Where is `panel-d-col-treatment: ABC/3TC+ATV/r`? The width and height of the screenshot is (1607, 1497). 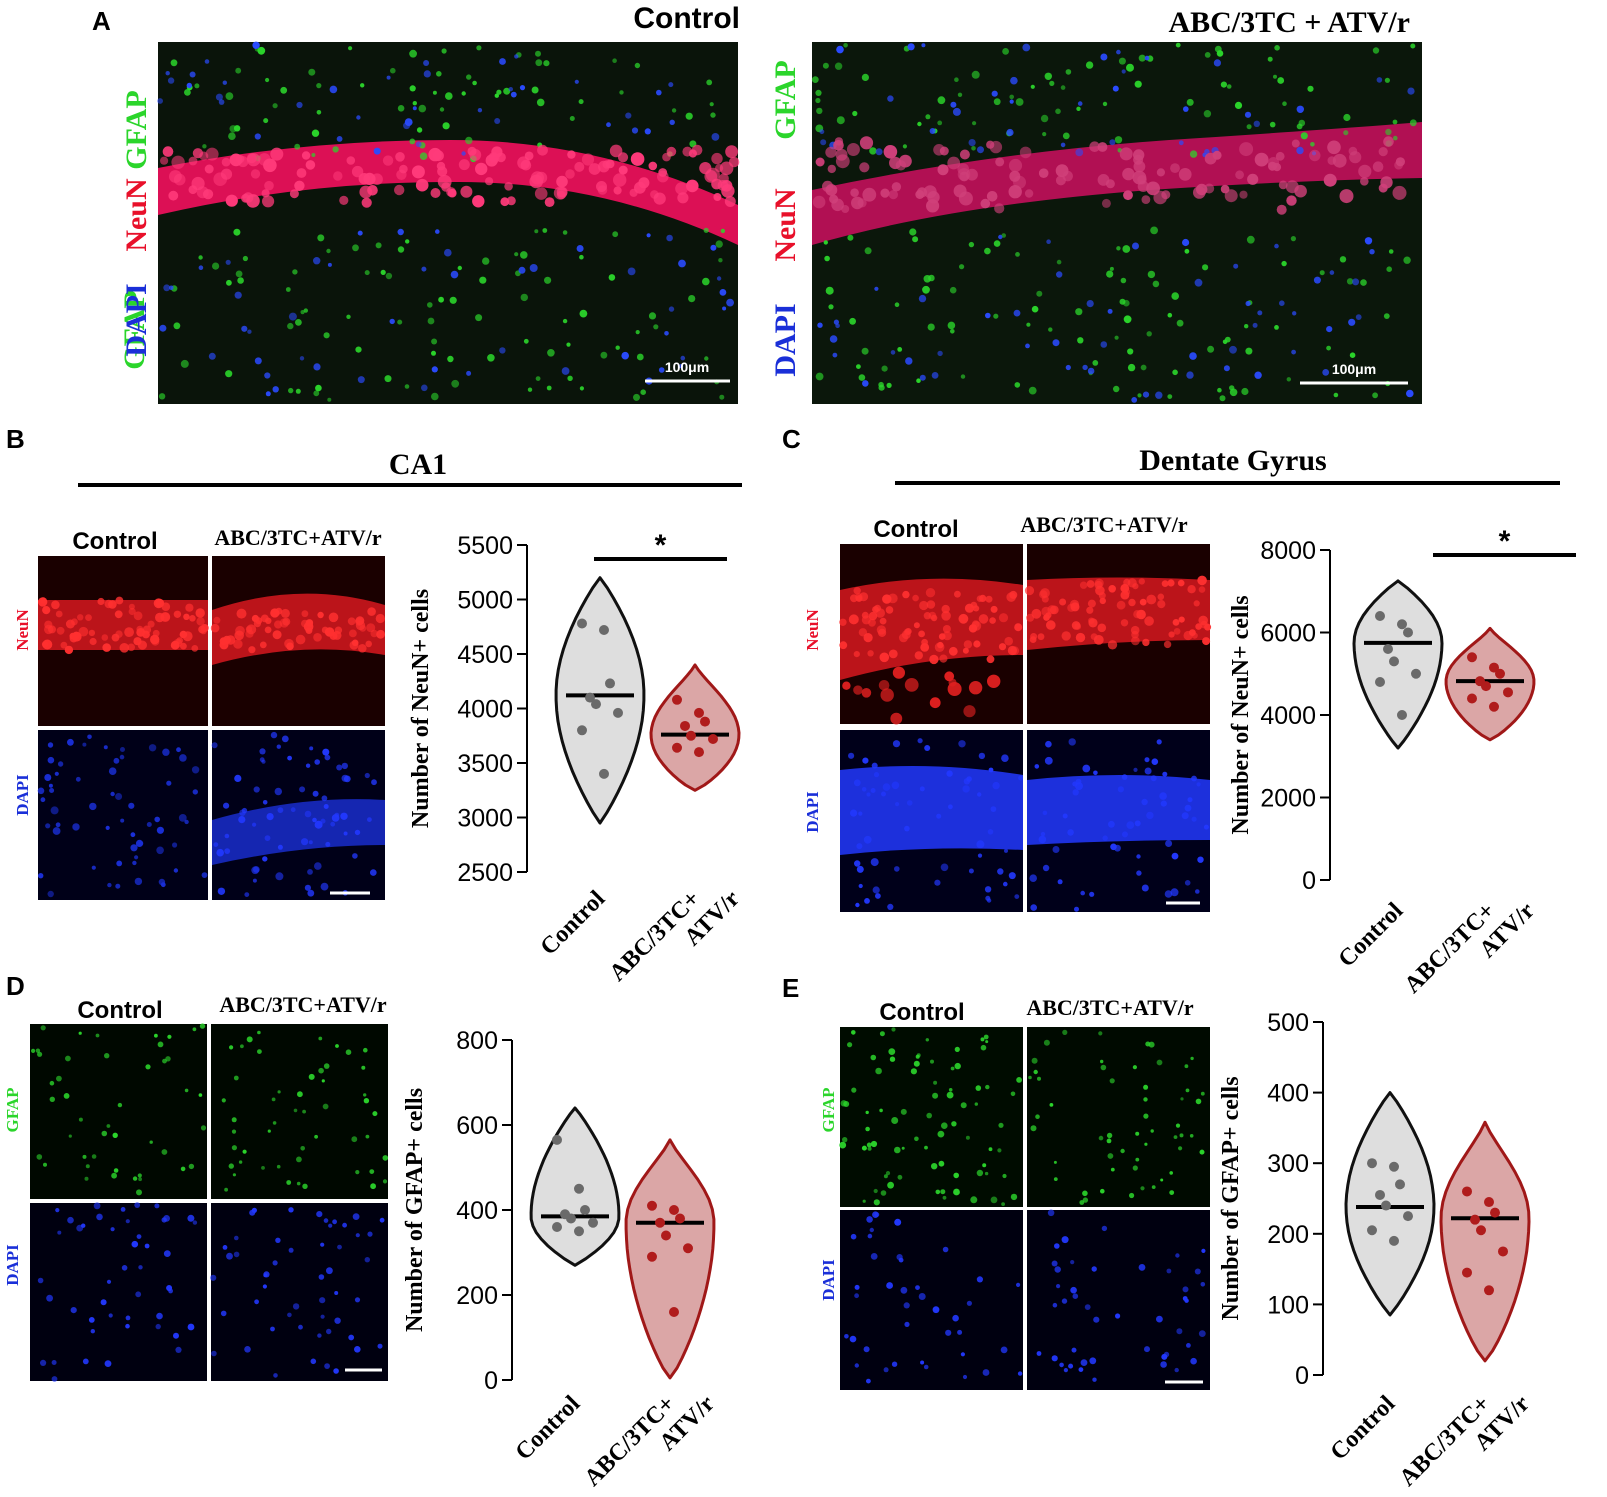
panel-d-col-treatment: ABC/3TC+ATV/r is located at coordinates (303, 1004).